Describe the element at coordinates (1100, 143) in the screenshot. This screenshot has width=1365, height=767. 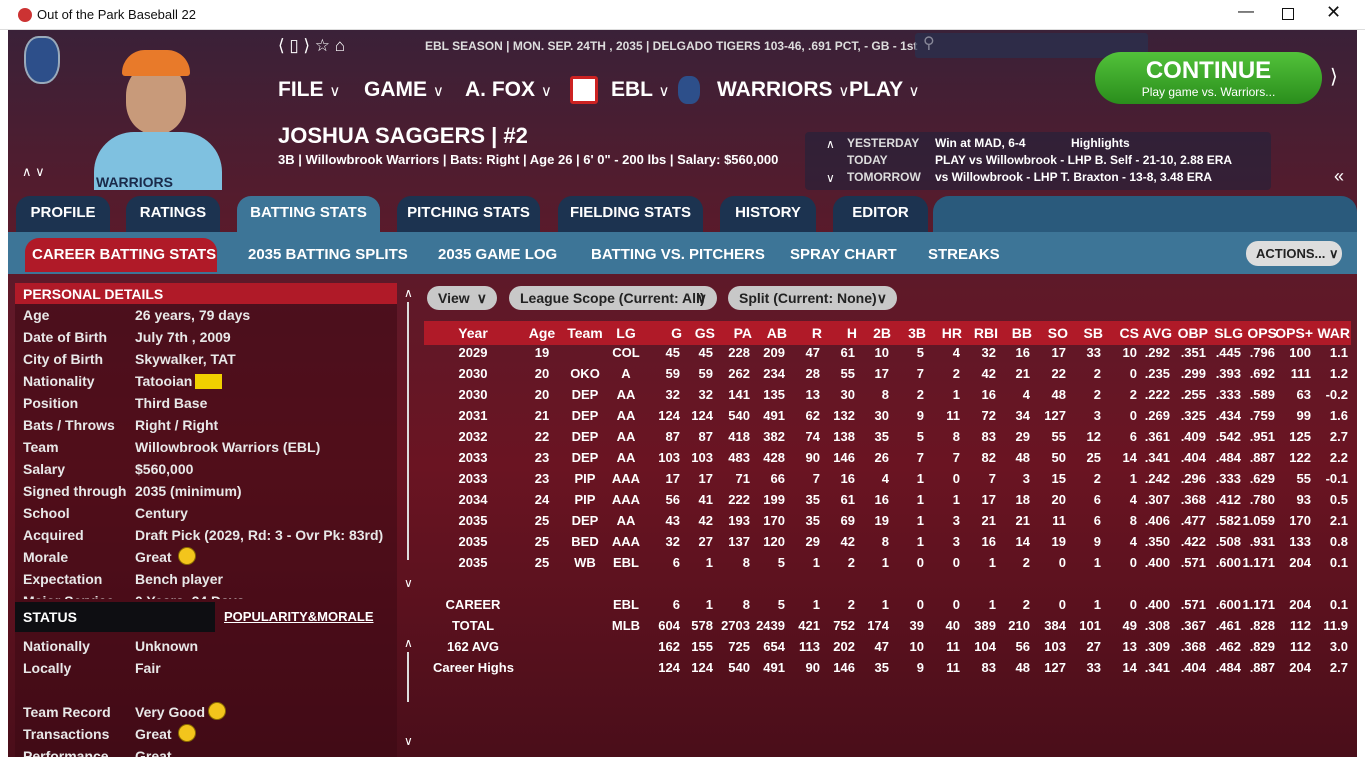
I see `schedule-link: Highlights` at that location.